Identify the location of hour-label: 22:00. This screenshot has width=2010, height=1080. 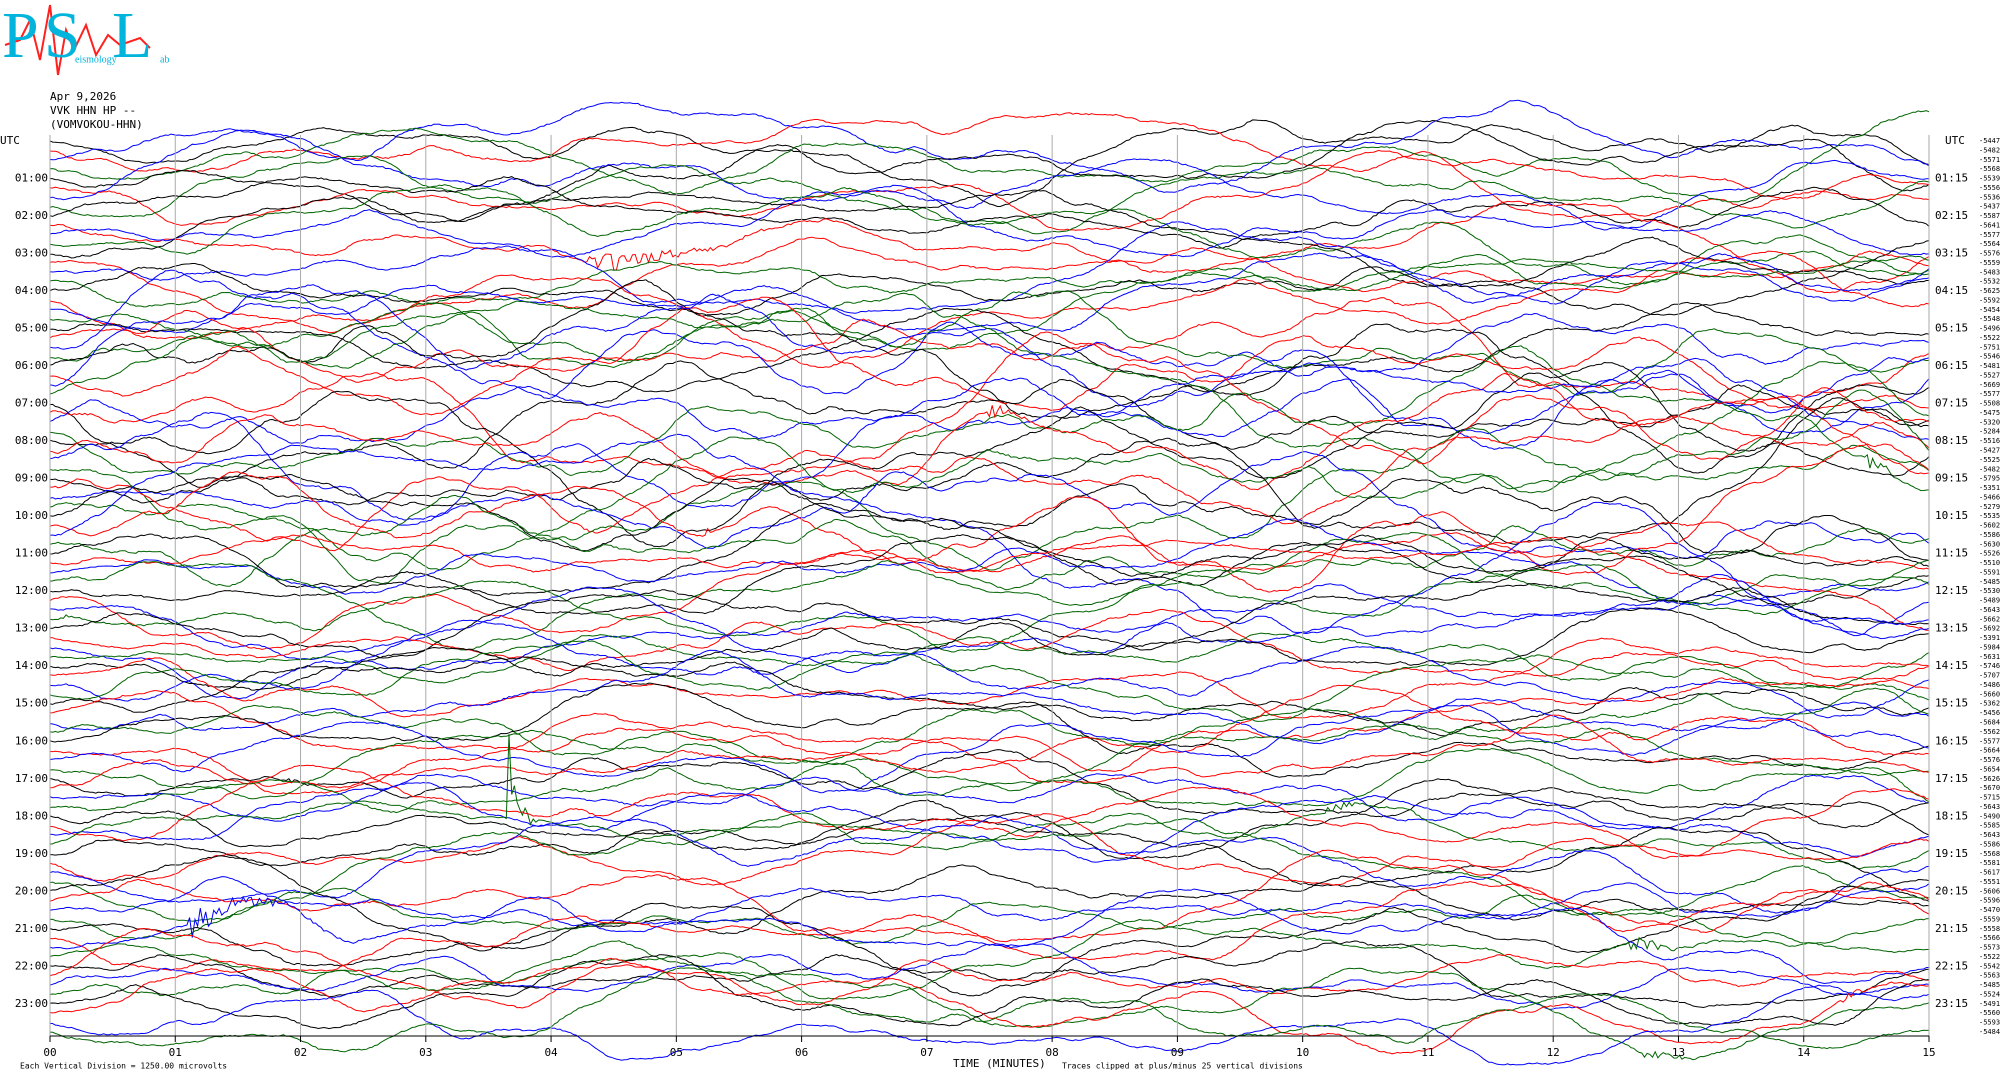
(31, 965).